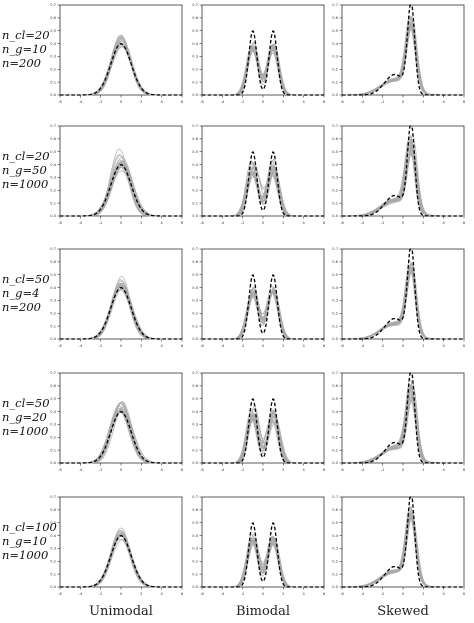 Image resolution: width=474 pixels, height=623 pixels. I want to click on row-label-5: n_cl=100 n_g=10 n=1000, so click(30, 541).